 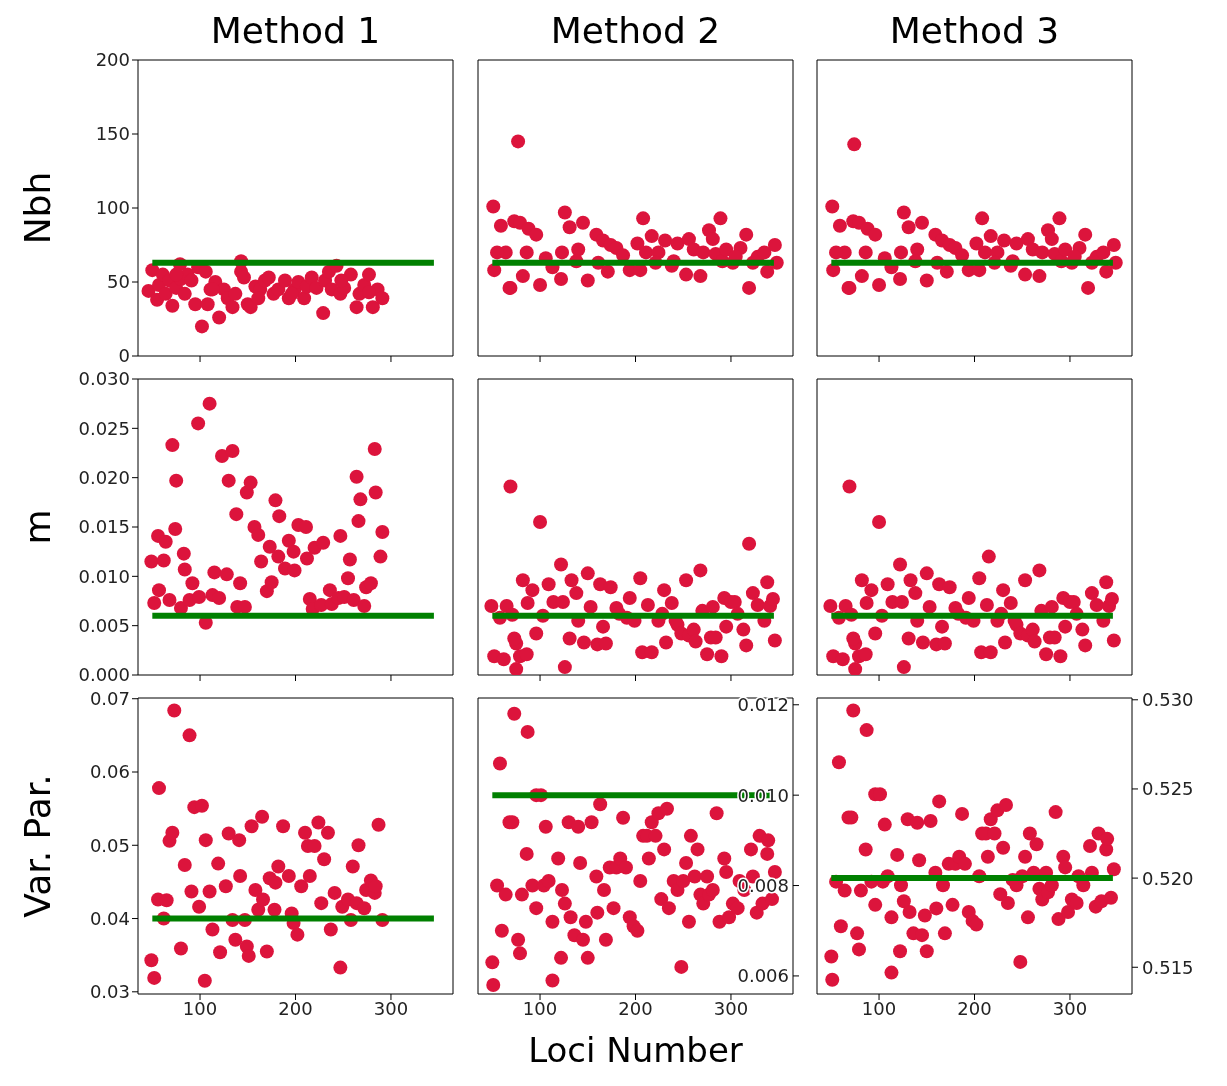 What do you see at coordinates (109, 699) in the screenshot?
I see `y-tick-label: 0.07` at bounding box center [109, 699].